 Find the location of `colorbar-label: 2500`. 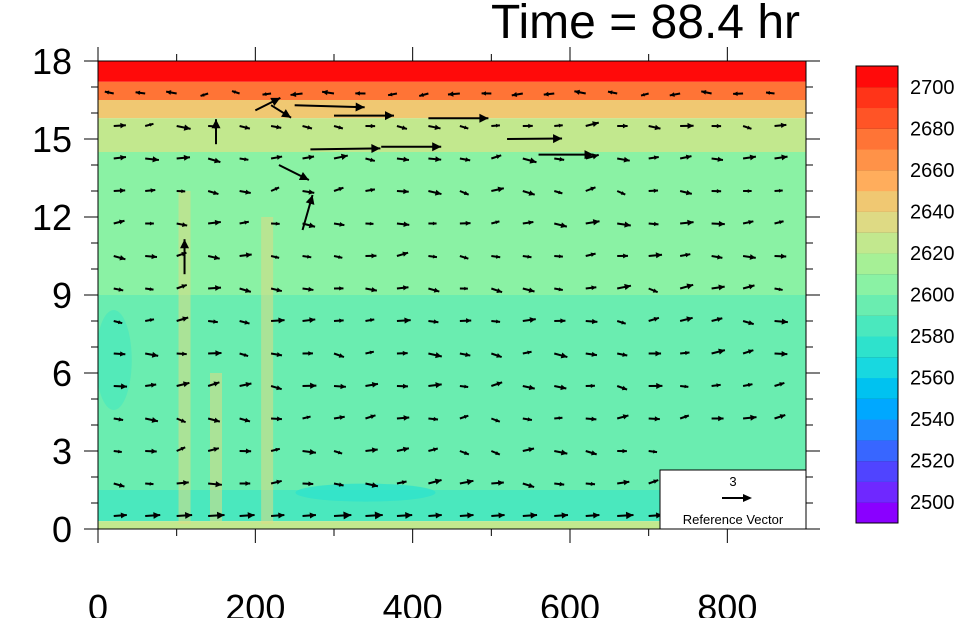

colorbar-label: 2500 is located at coordinates (932, 503).